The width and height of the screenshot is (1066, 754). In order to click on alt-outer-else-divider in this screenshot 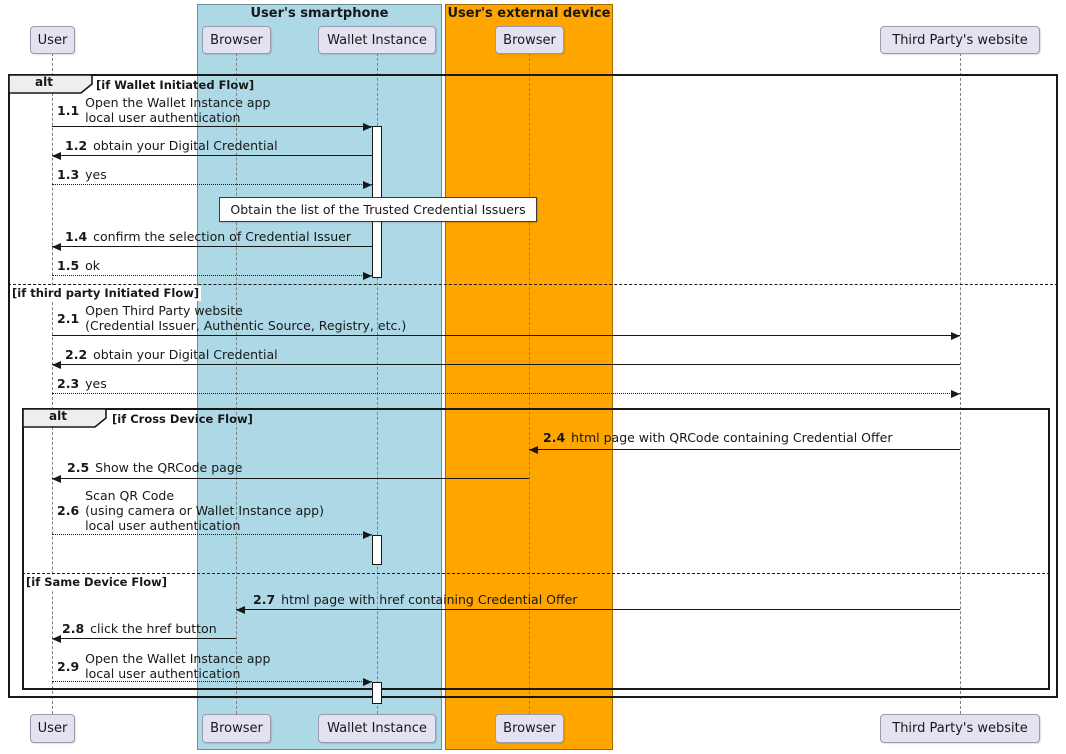, I will do `click(533, 284)`.